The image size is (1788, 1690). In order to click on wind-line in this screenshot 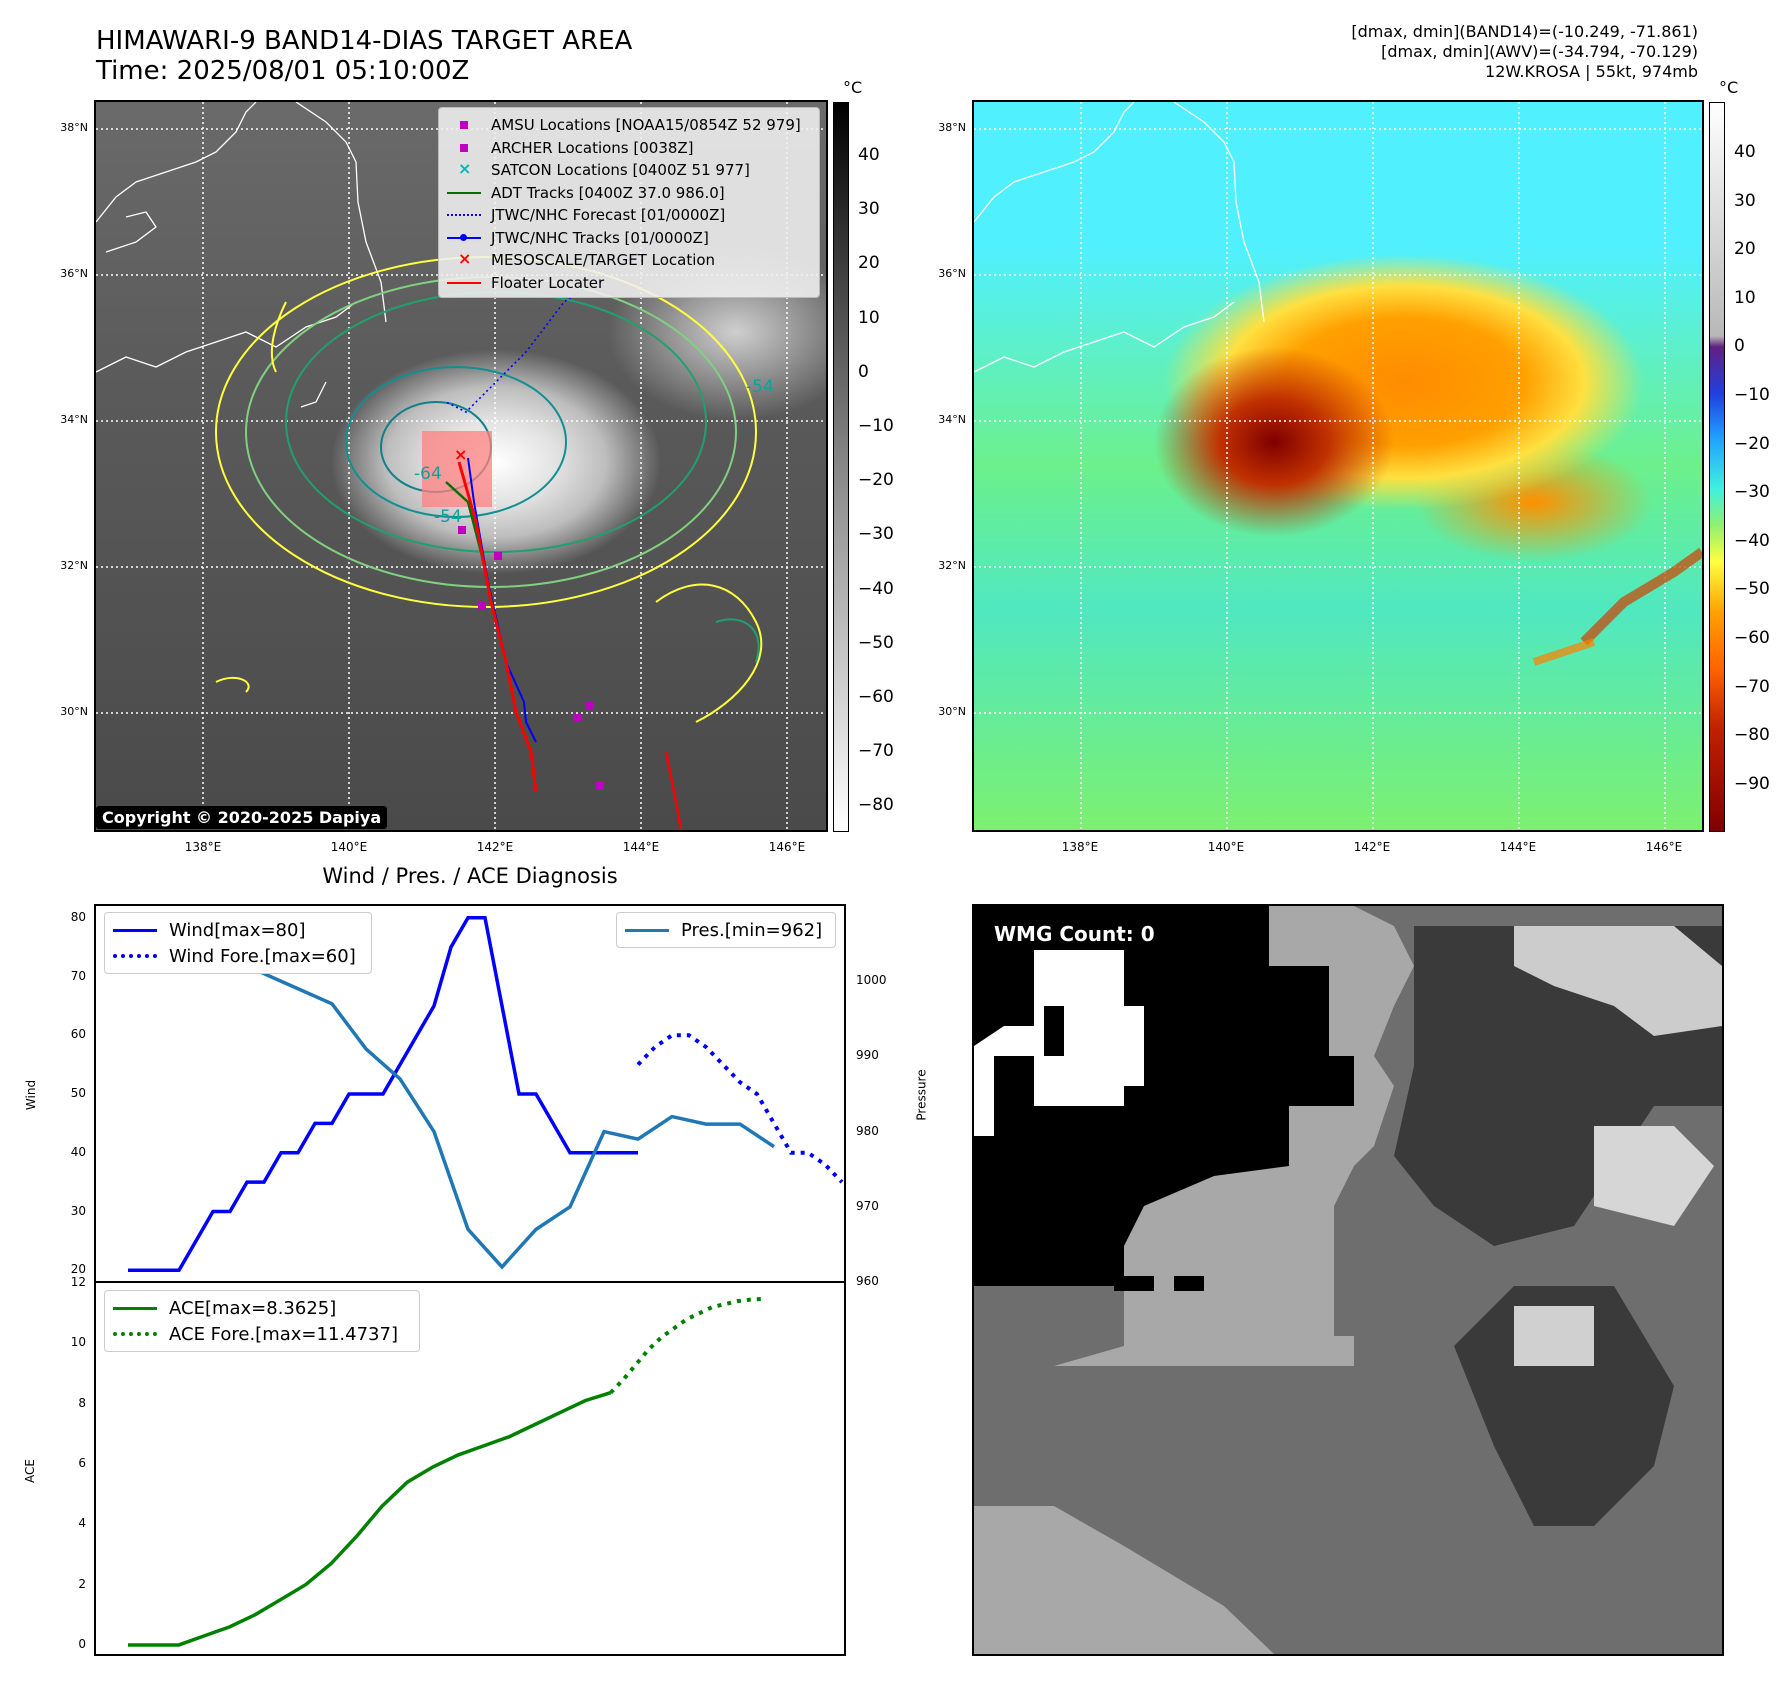, I will do `click(383, 1094)`.